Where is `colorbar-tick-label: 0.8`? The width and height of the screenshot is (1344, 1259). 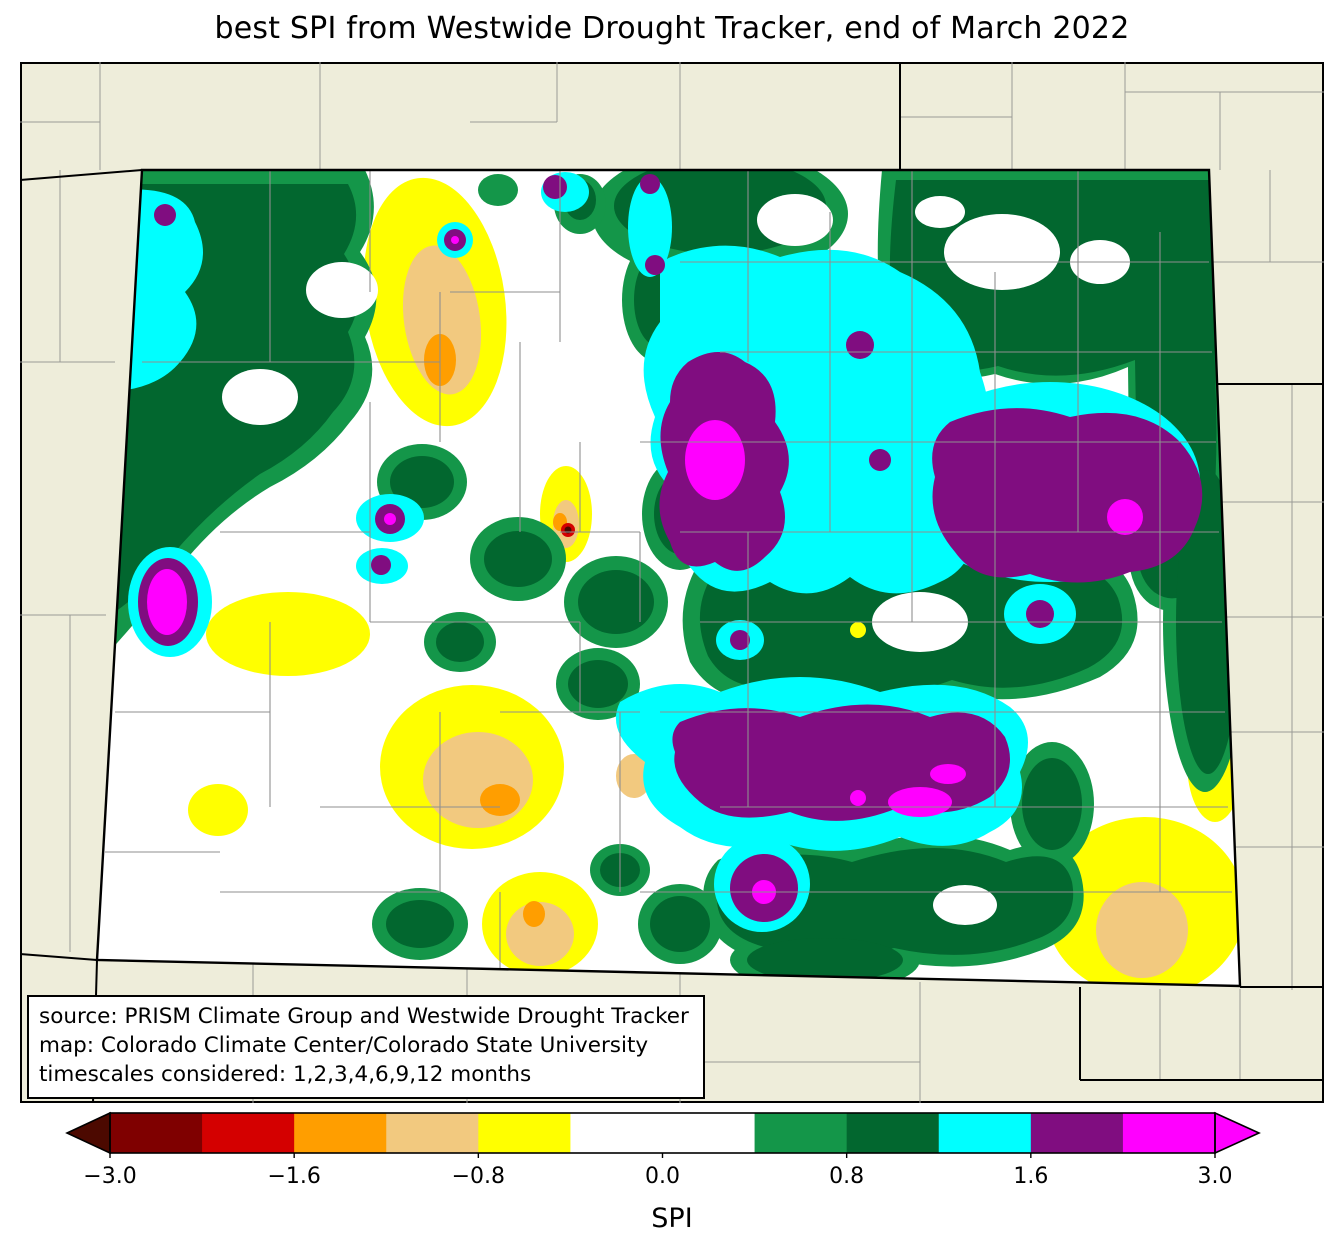 colorbar-tick-label: 0.8 is located at coordinates (847, 1176).